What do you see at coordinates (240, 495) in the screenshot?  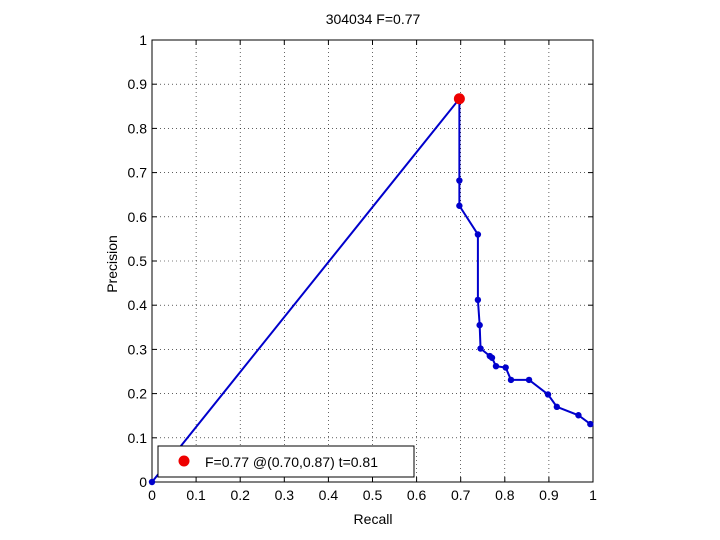 I see `x-tick-label: 0.2` at bounding box center [240, 495].